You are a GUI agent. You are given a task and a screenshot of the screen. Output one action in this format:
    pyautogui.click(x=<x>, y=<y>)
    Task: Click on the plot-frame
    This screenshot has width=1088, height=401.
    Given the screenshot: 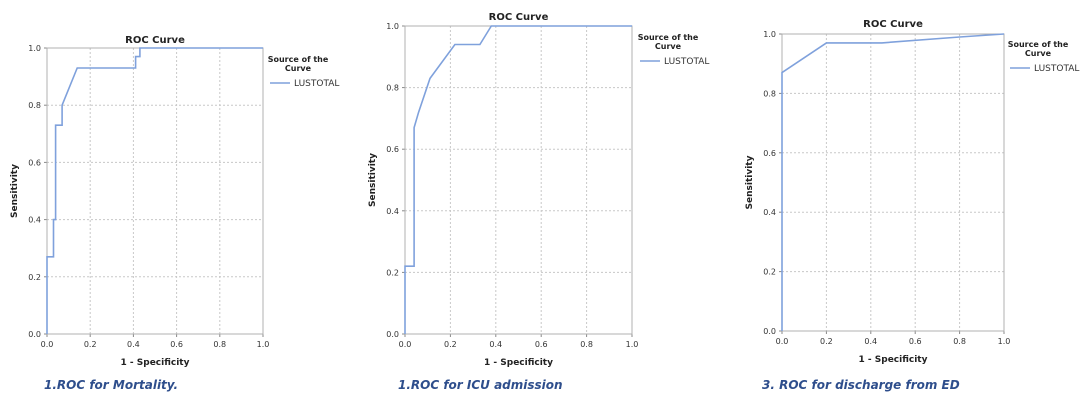 What is the action you would take?
    pyautogui.click(x=155, y=191)
    